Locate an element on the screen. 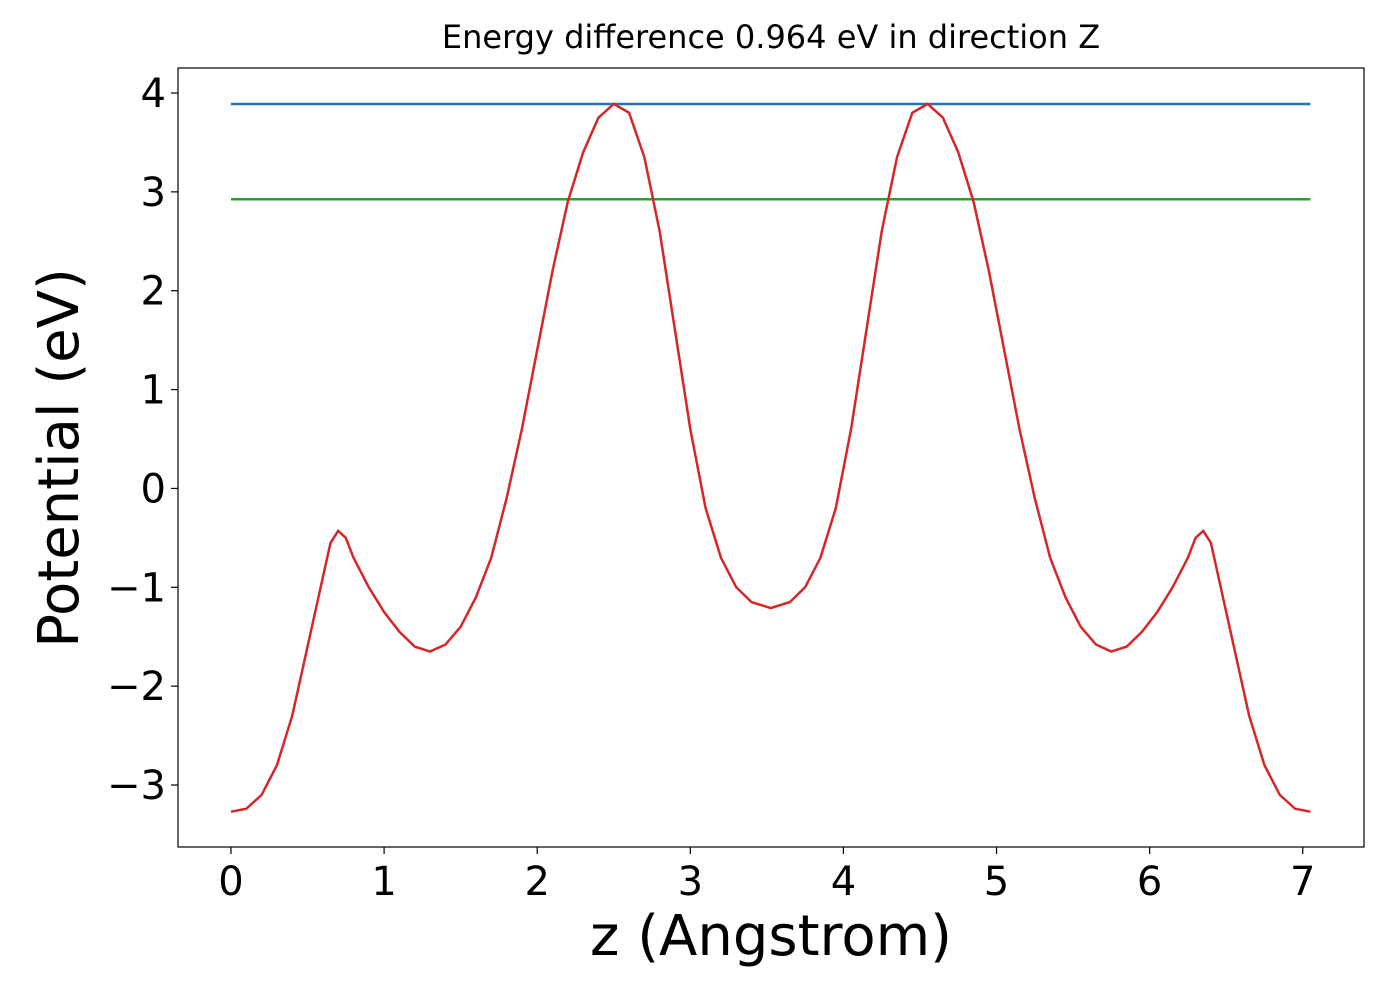 The image size is (1400, 1000). y-tick-label: 1 is located at coordinates (153, 391).